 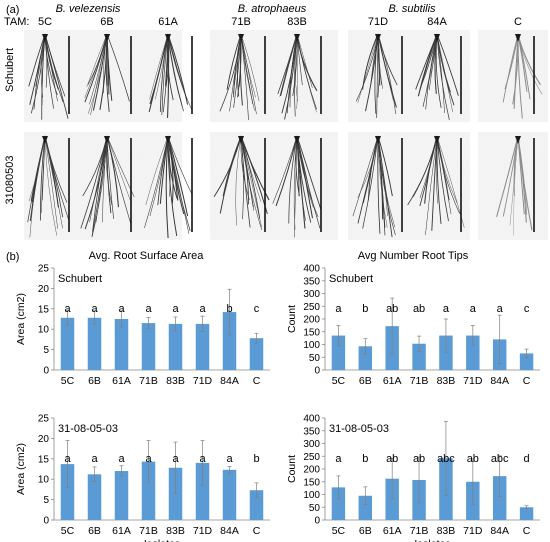 I want to click on x-tick-label: 6B, so click(x=94, y=531).